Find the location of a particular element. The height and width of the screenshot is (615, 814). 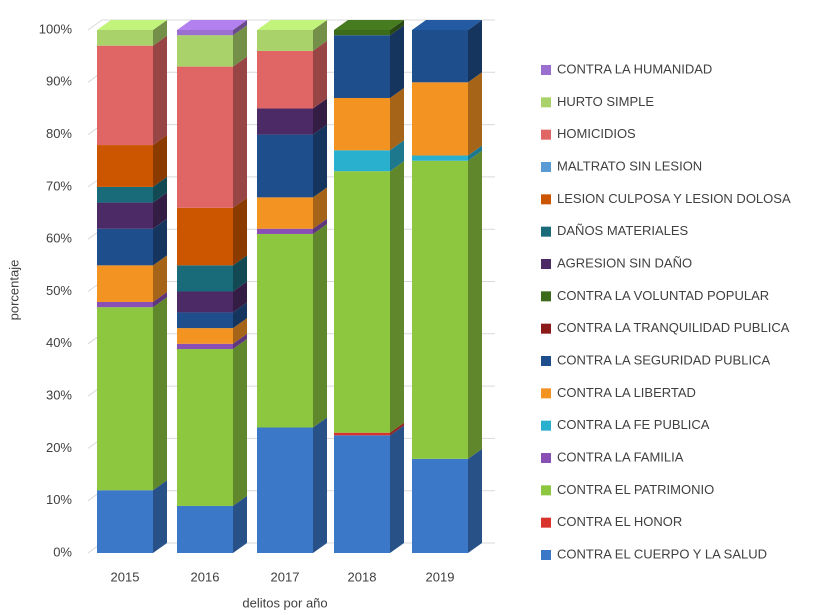

y-tick-label: 70% is located at coordinates (59, 185).